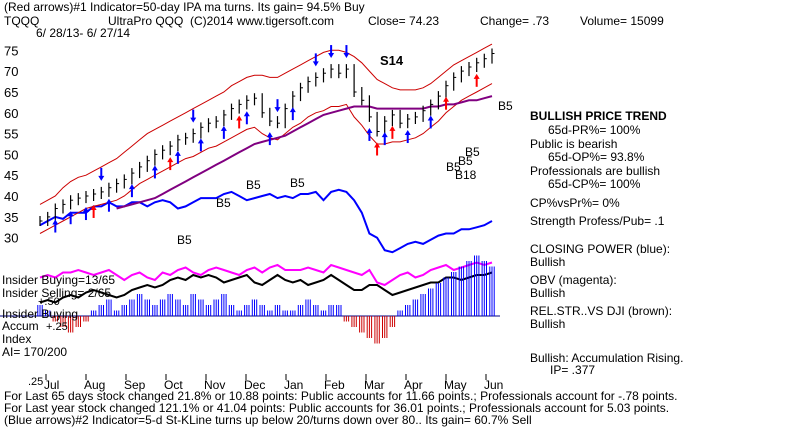 This screenshot has width=800, height=433. What do you see at coordinates (403, 21) in the screenshot?
I see `close-label: Close= 74.23` at bounding box center [403, 21].